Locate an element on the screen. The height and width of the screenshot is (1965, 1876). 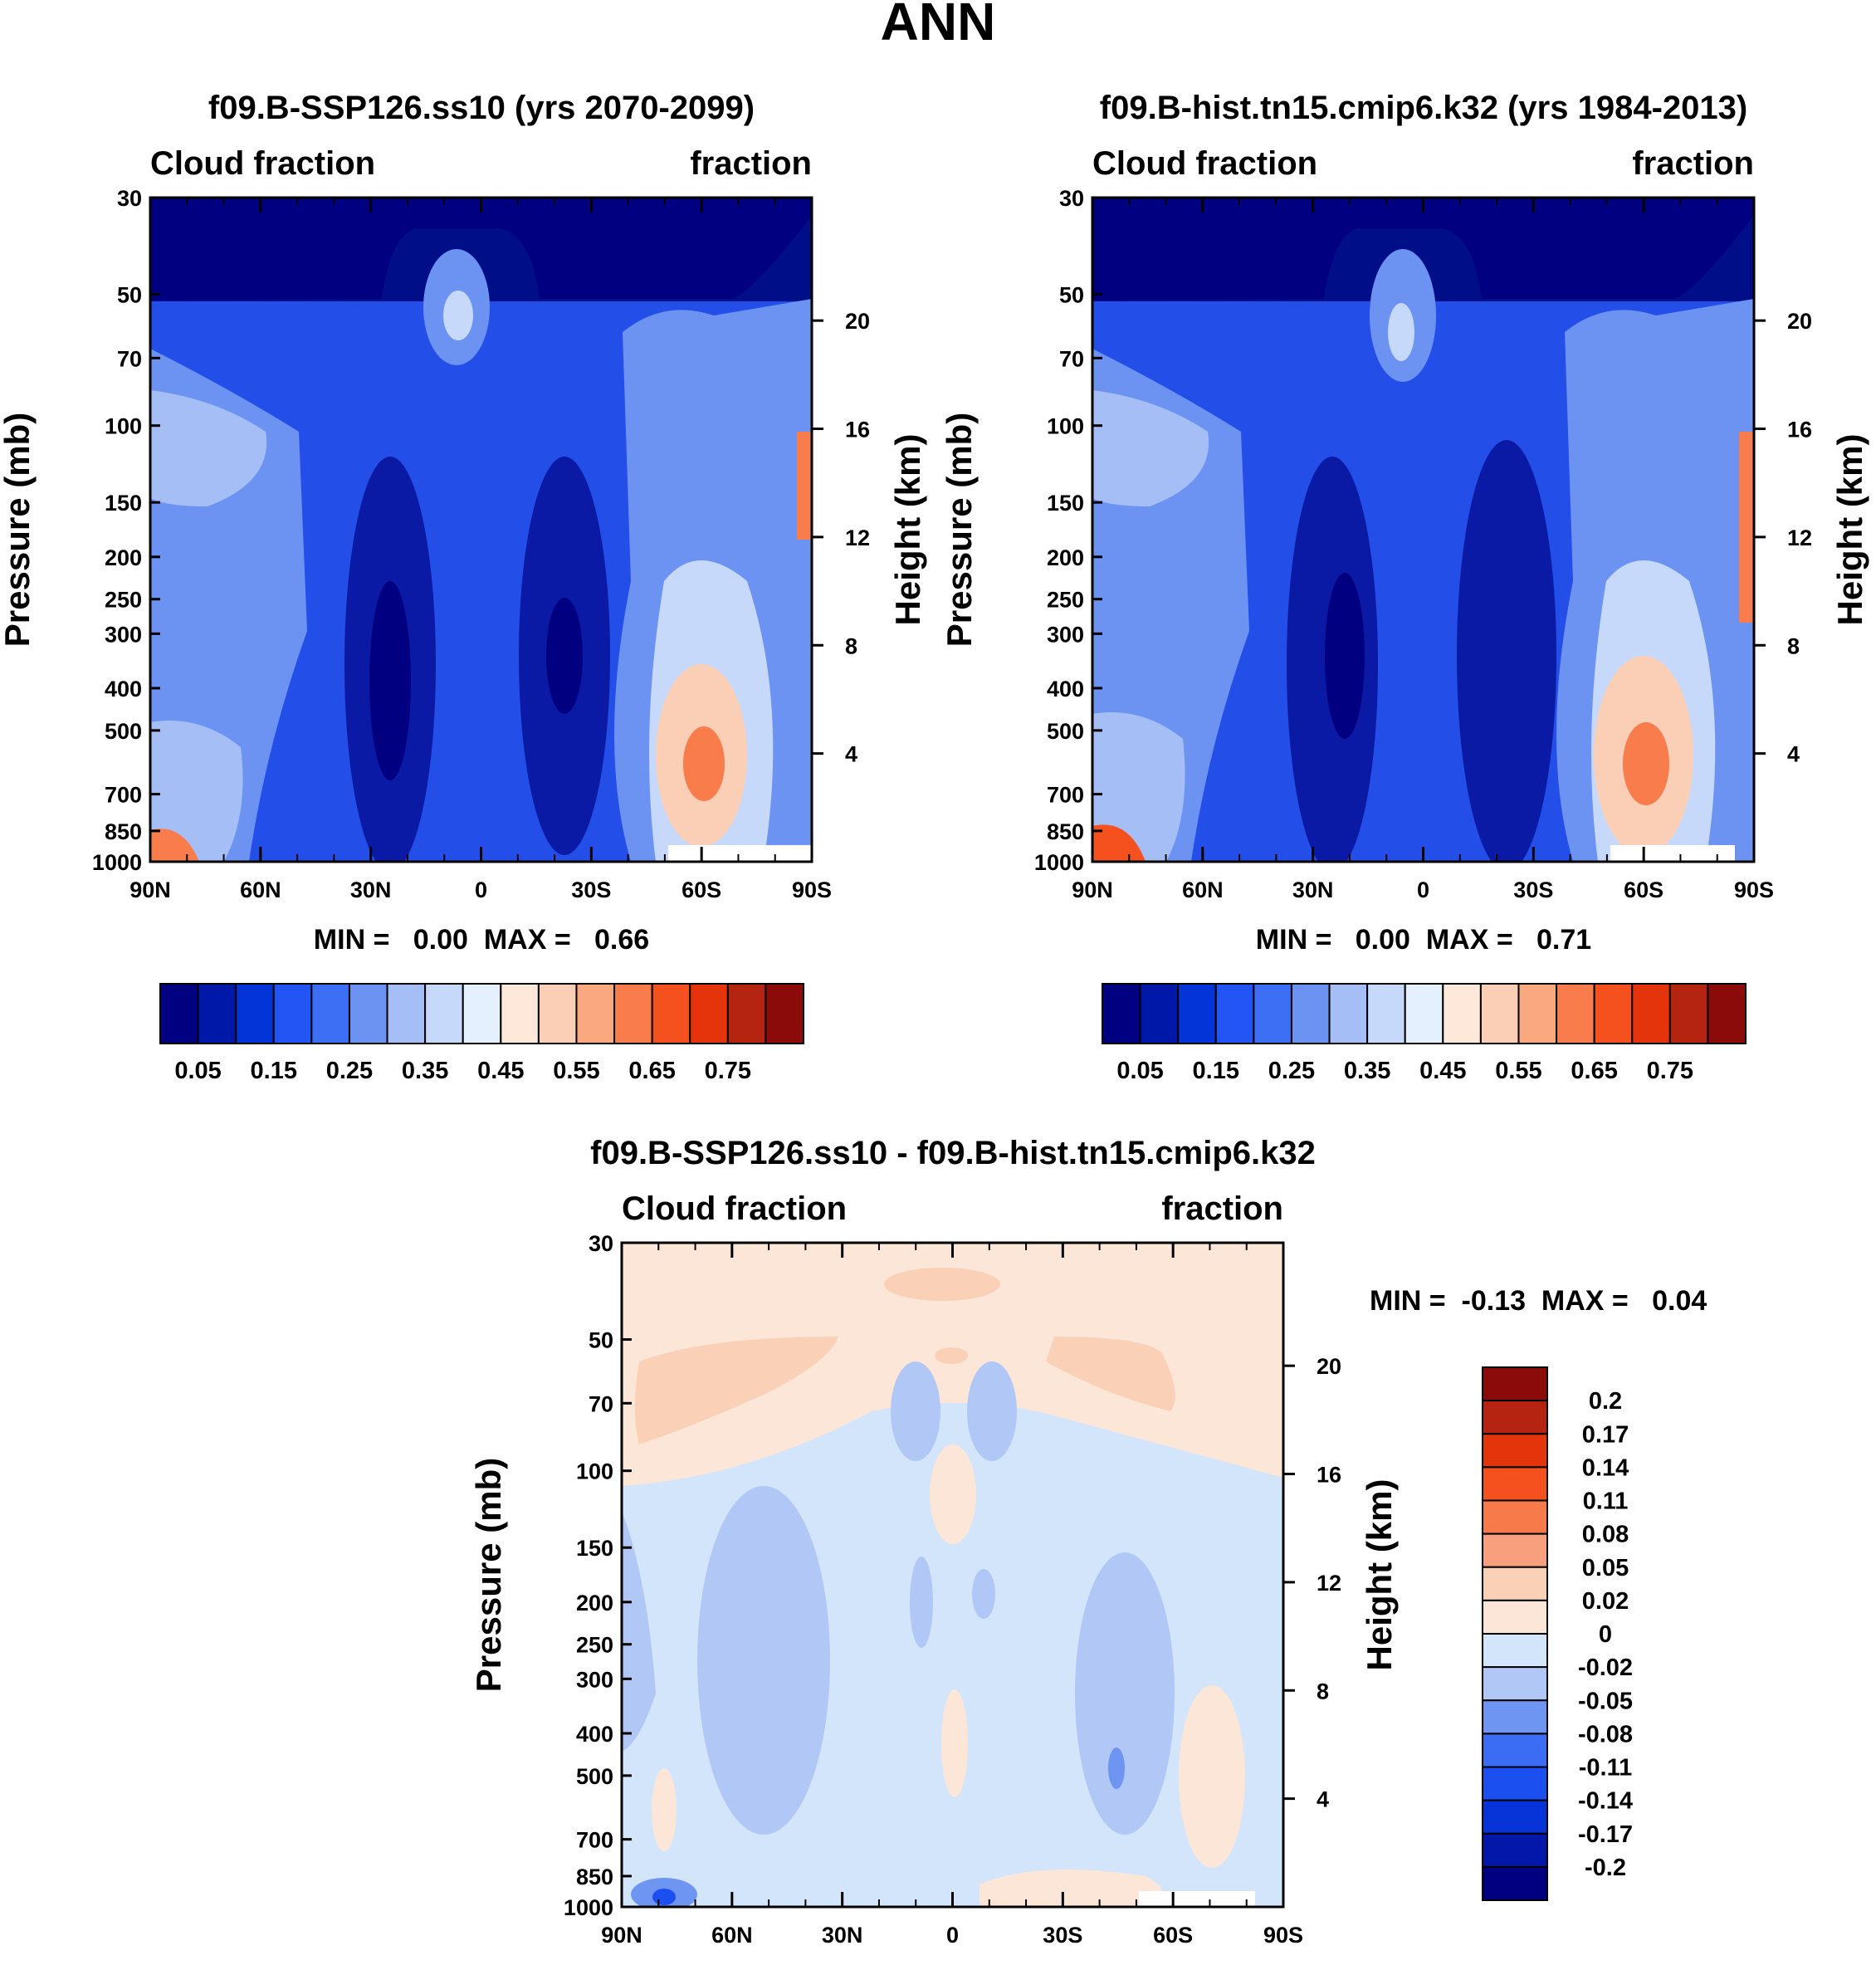
nh-lowlevel-cloud is located at coordinates (197, 791).